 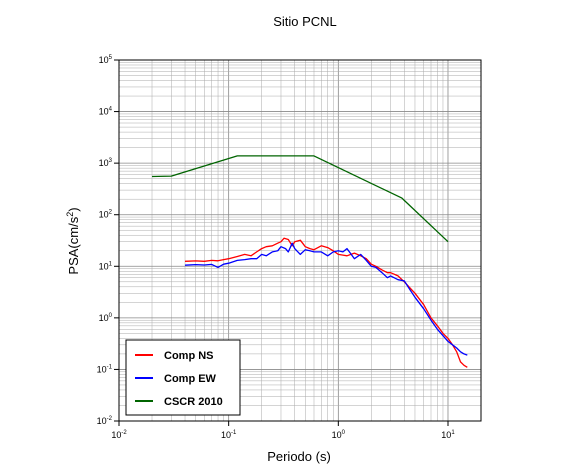 I want to click on legend: Comp NS Comp EW CSCR 2010, so click(x=183, y=377).